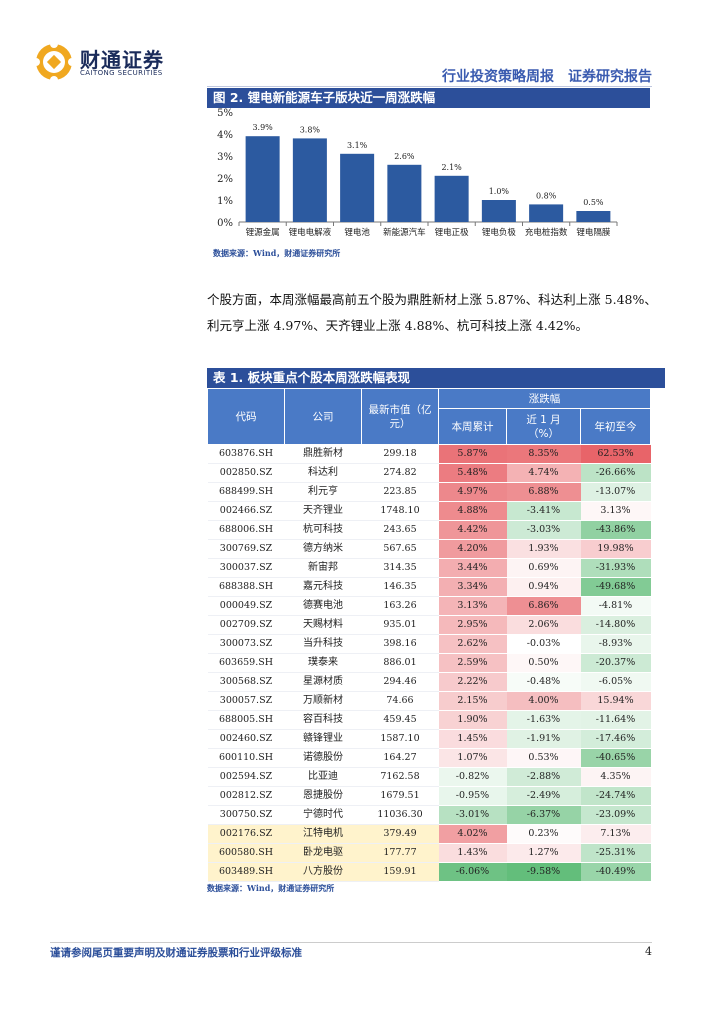  Describe the element at coordinates (543, 625) in the screenshot. I see `cell-month: 2.06%` at that location.